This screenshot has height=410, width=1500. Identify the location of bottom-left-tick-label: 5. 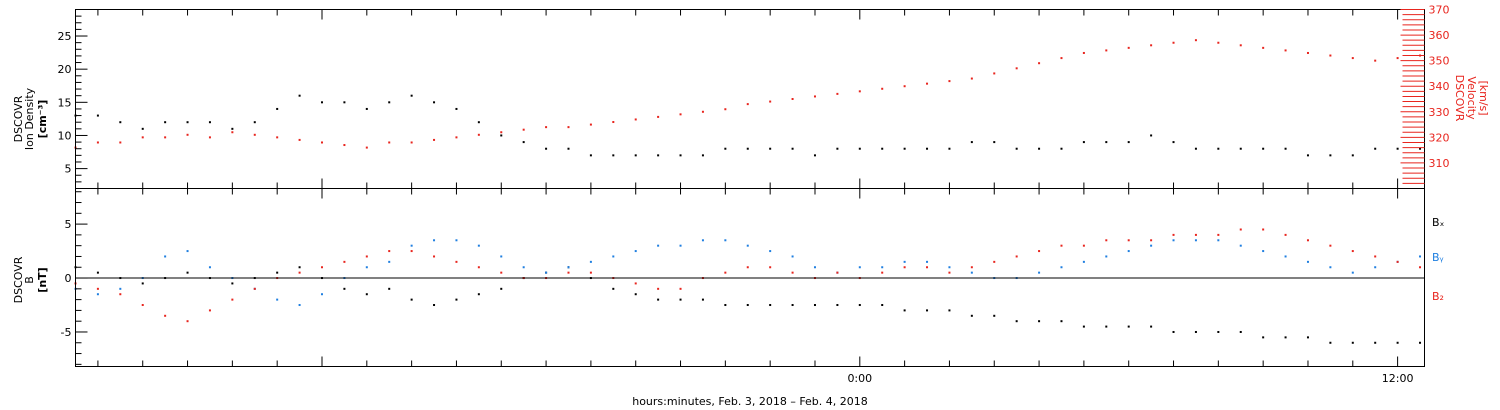
(68, 224).